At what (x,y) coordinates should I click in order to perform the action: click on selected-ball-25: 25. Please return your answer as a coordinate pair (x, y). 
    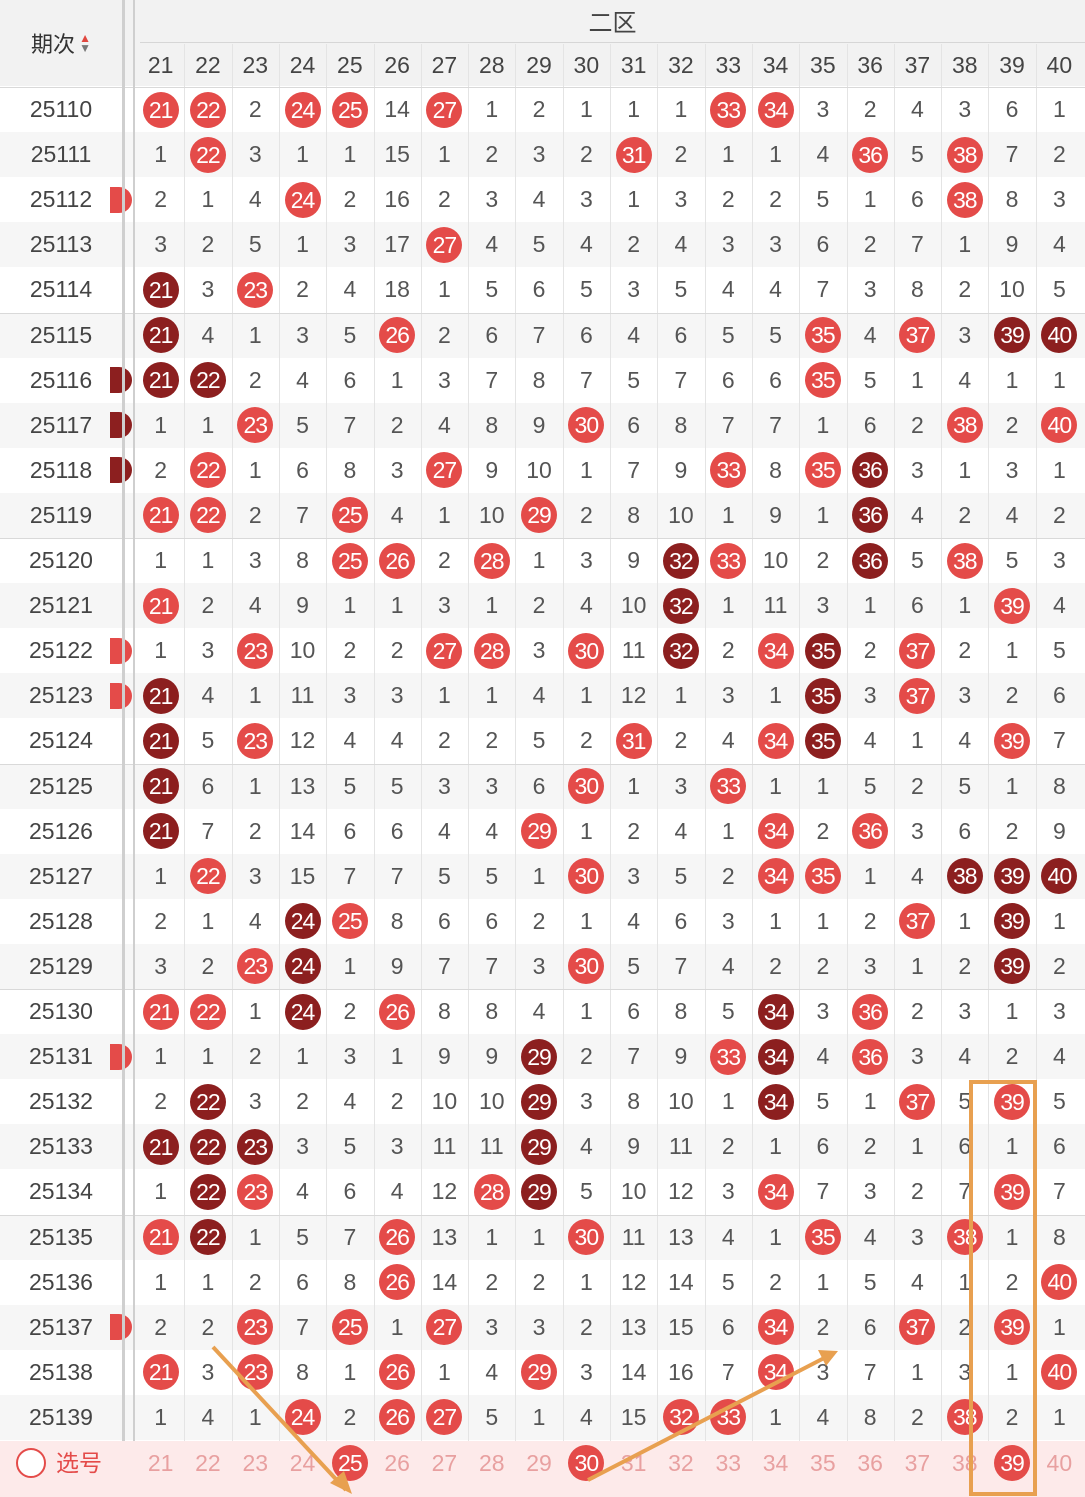
    Looking at the image, I should click on (349, 1463).